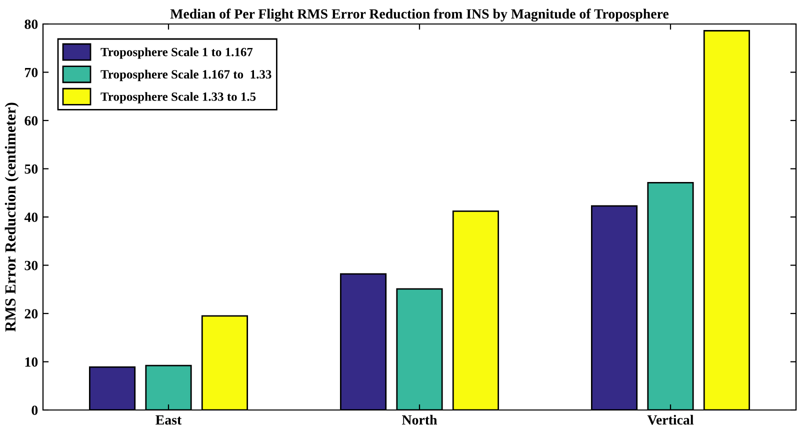 The height and width of the screenshot is (431, 797). Describe the element at coordinates (11, 217) in the screenshot. I see `y-axis-title: RMS Error Reduction (centimeter)` at that location.